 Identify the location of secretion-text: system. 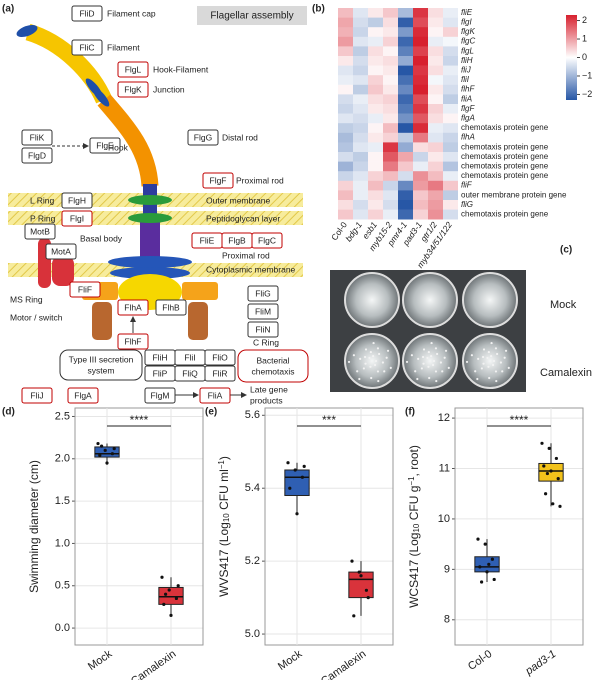
(101, 370).